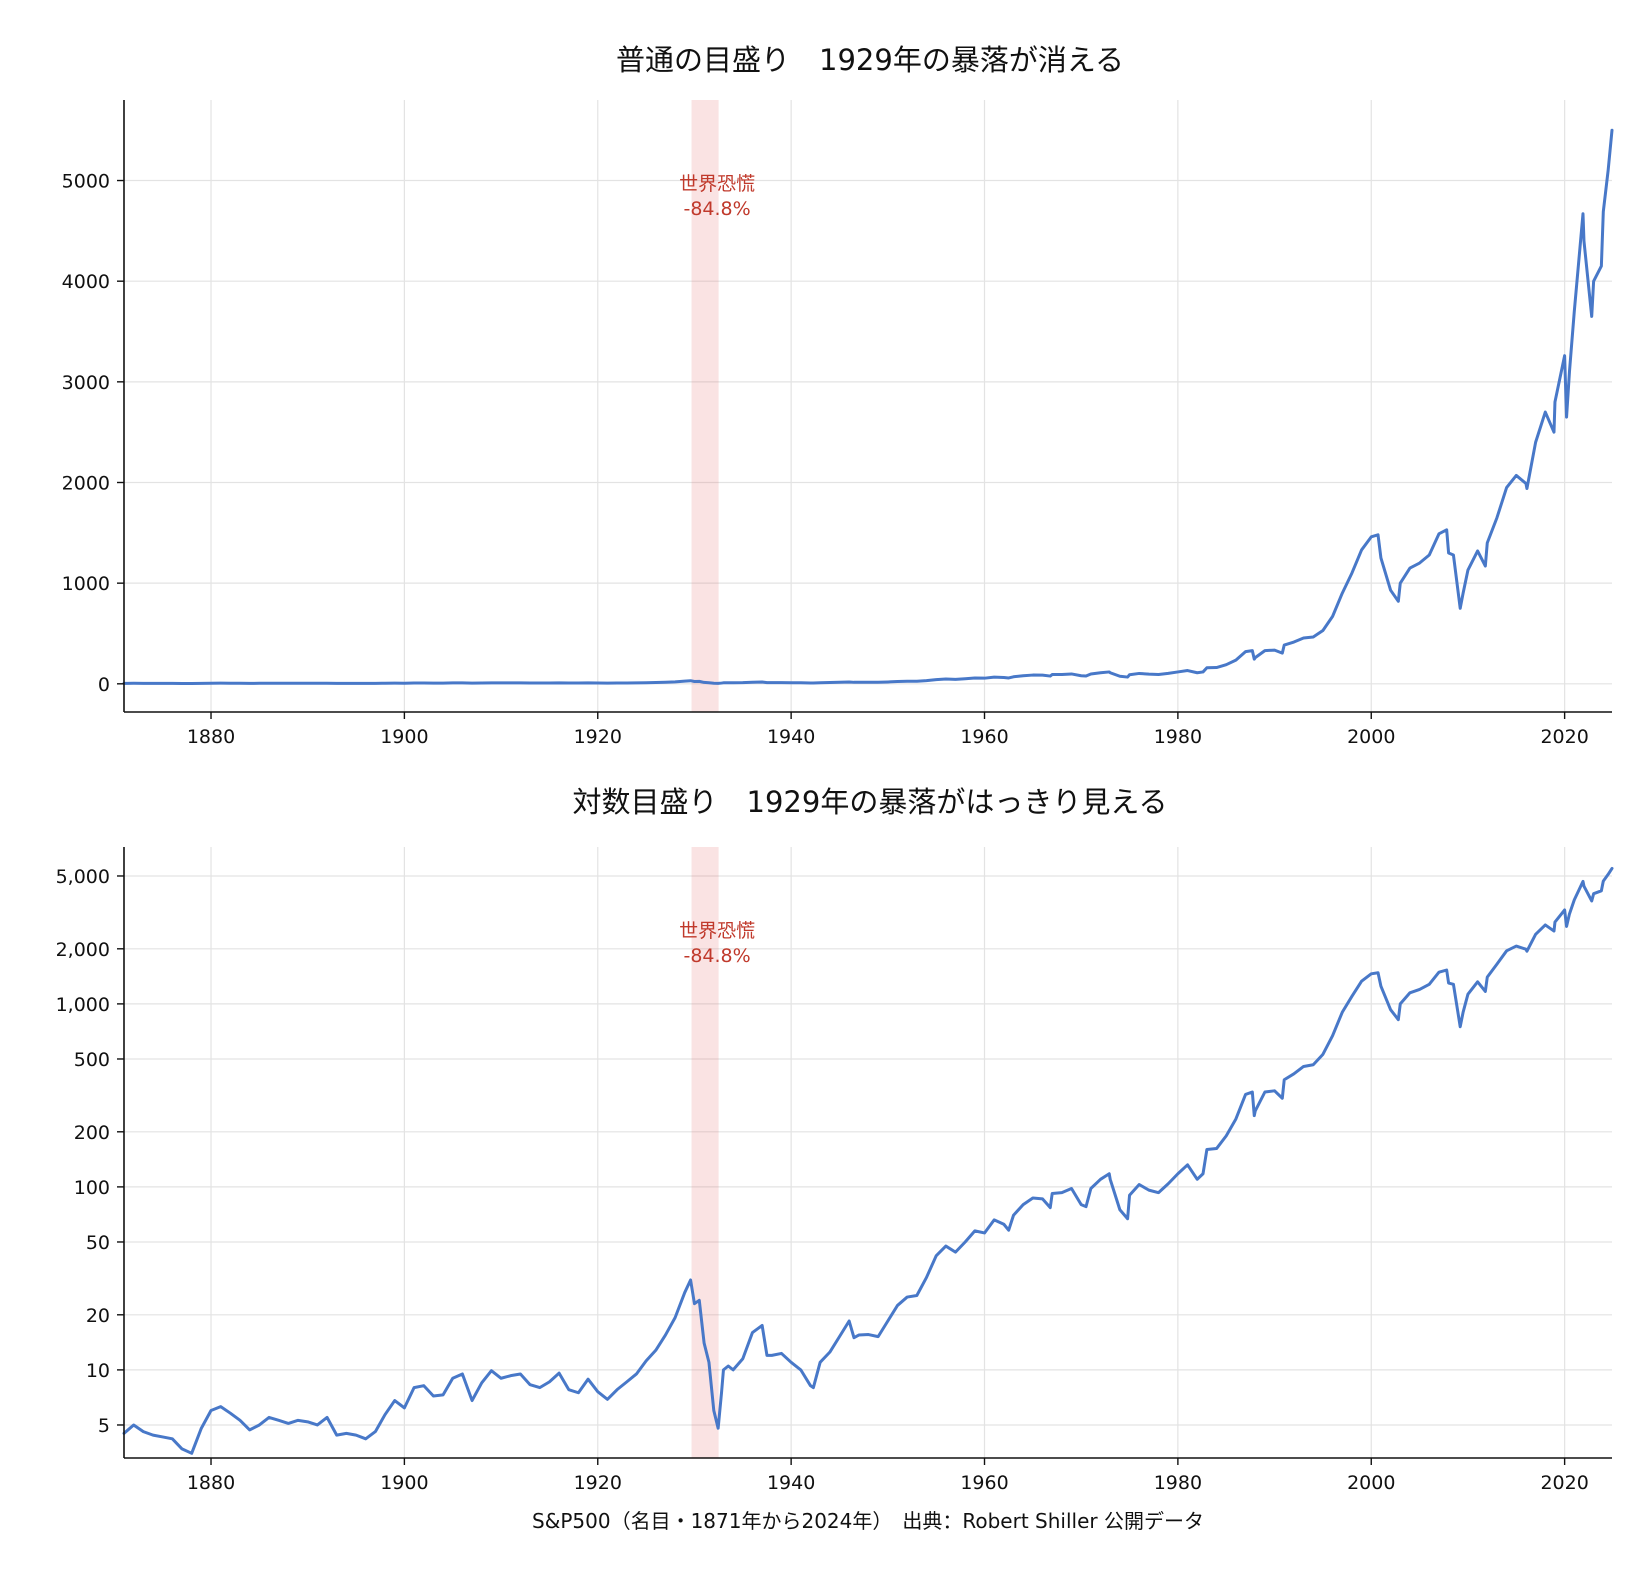 The width and height of the screenshot is (1650, 1575). Describe the element at coordinates (98, 1316) in the screenshot. I see `y-tick-label: 20` at that location.